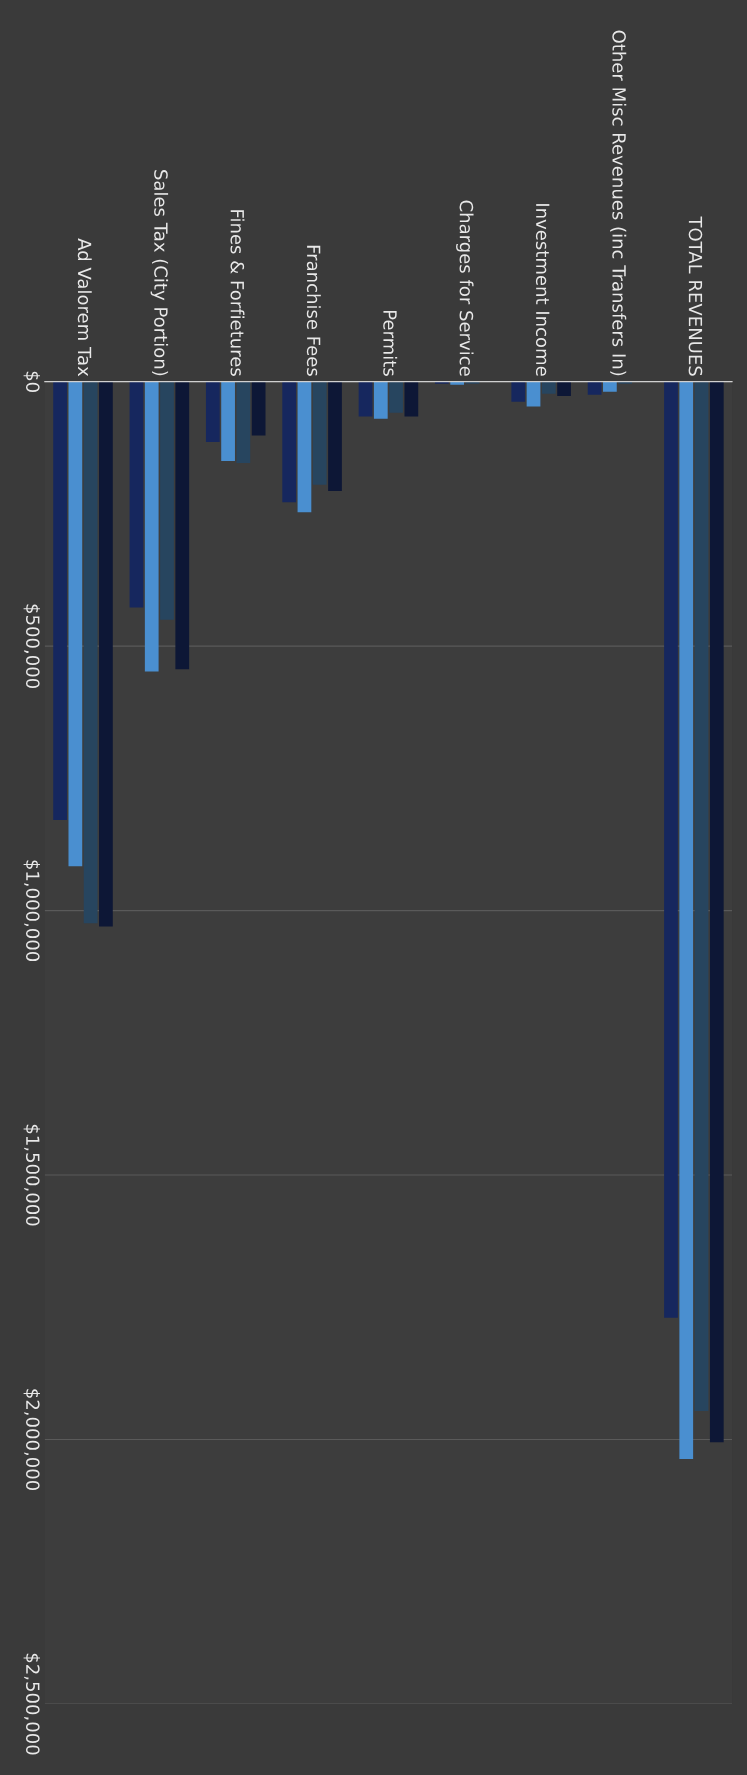 The width and height of the screenshot is (747, 1775). I want to click on x-tick-label: Investment Income, so click(542, 290).